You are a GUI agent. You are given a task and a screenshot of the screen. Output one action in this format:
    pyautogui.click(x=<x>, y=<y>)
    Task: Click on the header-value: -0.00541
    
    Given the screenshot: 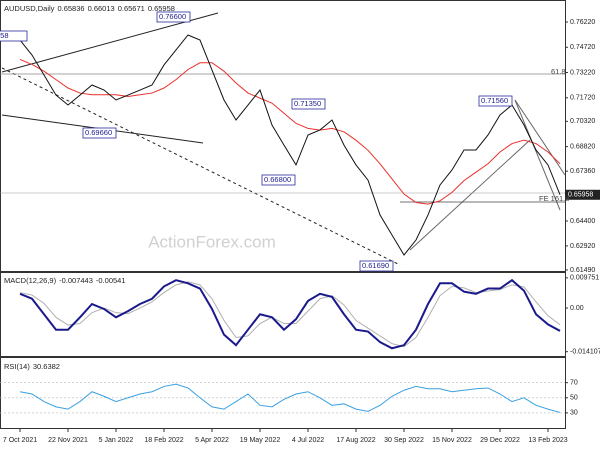 What is the action you would take?
    pyautogui.click(x=111, y=280)
    